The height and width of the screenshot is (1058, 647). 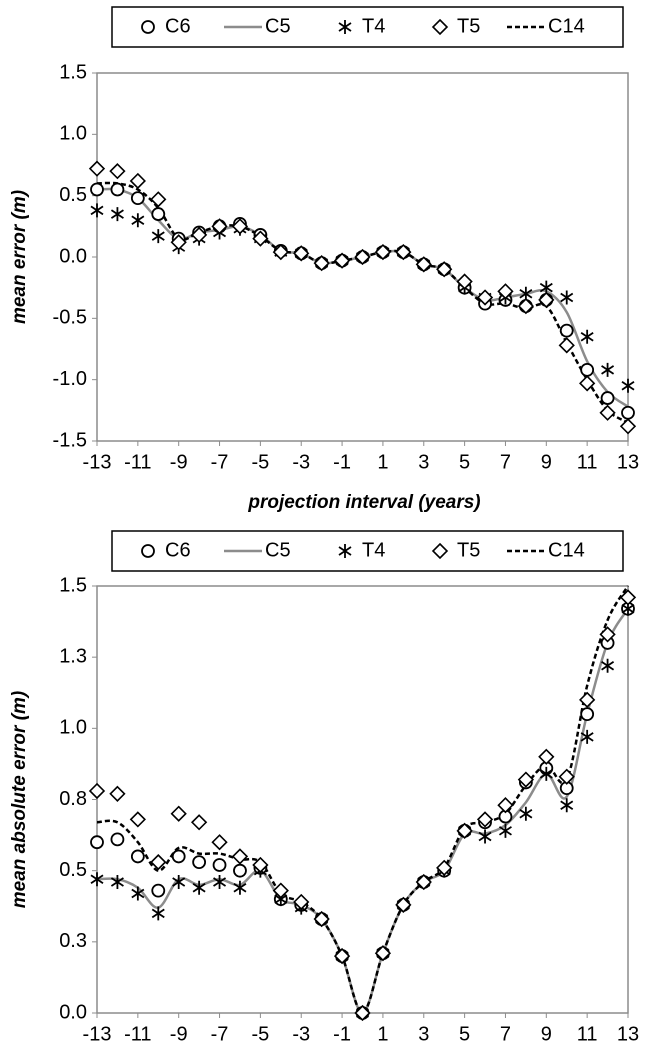 I want to click on legend-box, so click(x=367, y=27).